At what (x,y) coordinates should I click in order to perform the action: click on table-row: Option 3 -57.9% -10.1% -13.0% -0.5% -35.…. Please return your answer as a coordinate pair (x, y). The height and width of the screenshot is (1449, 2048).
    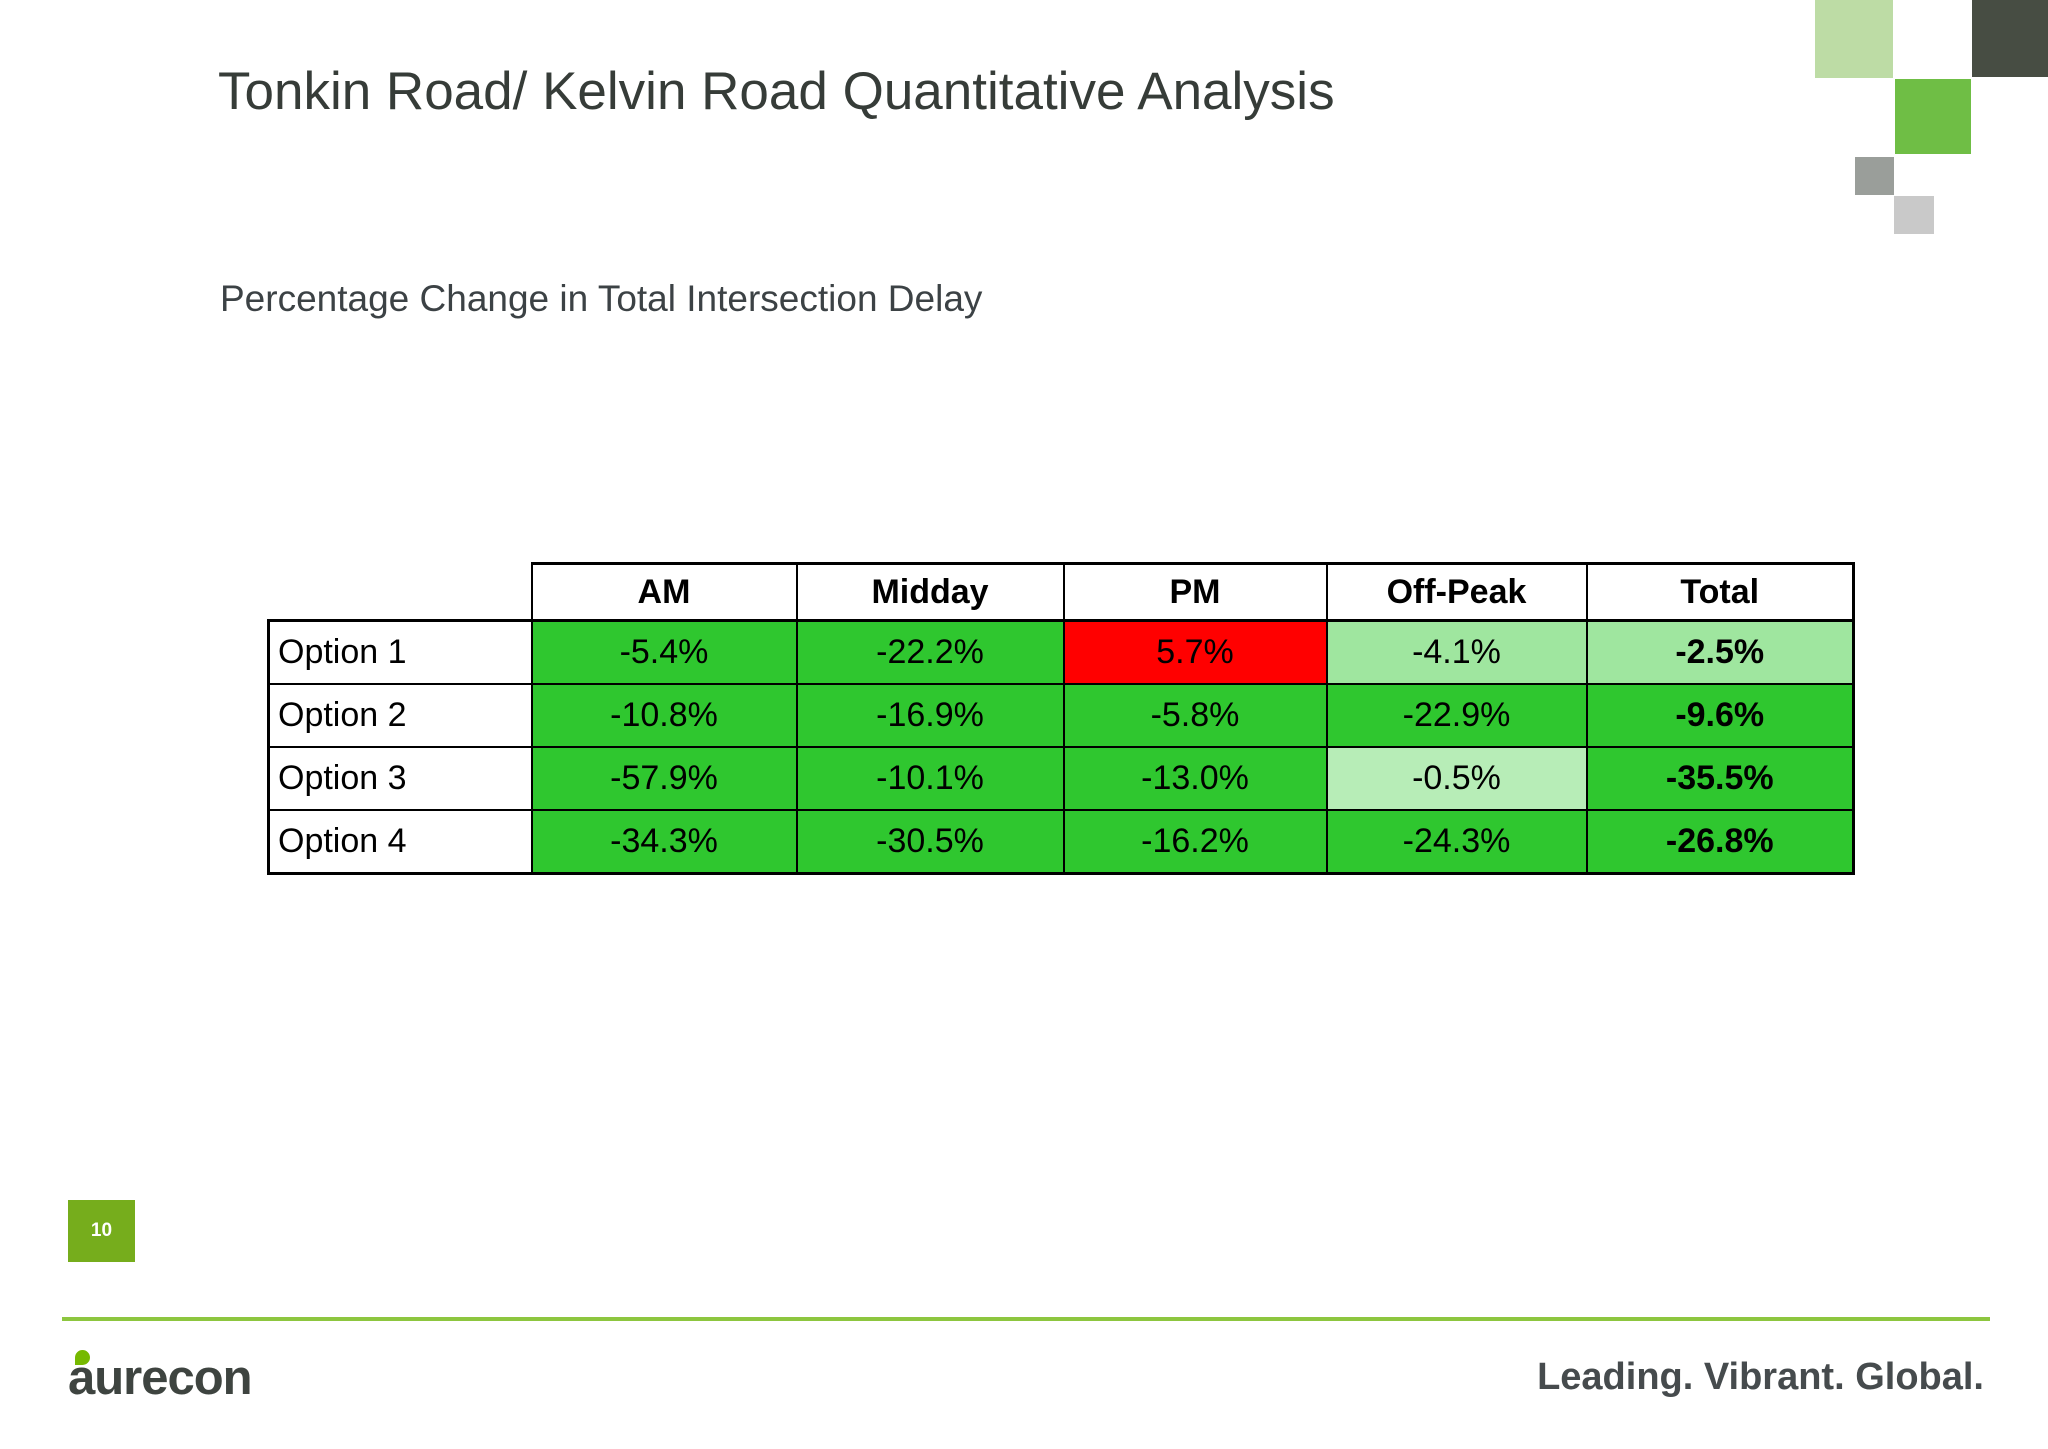
    Looking at the image, I should click on (1061, 778).